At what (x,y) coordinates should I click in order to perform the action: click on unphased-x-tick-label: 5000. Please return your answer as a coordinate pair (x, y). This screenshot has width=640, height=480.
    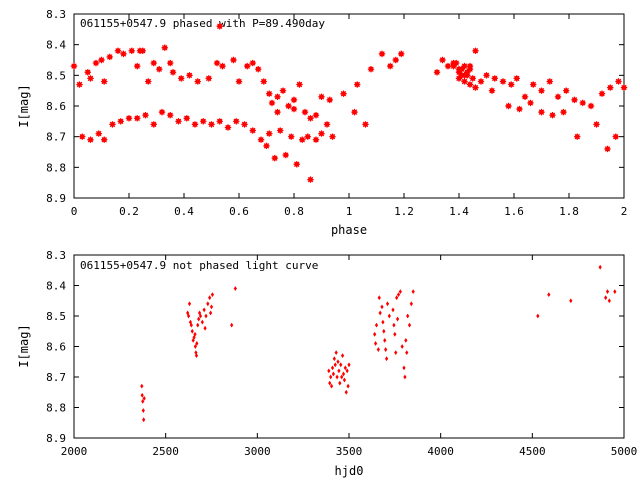
    Looking at the image, I should click on (624, 451).